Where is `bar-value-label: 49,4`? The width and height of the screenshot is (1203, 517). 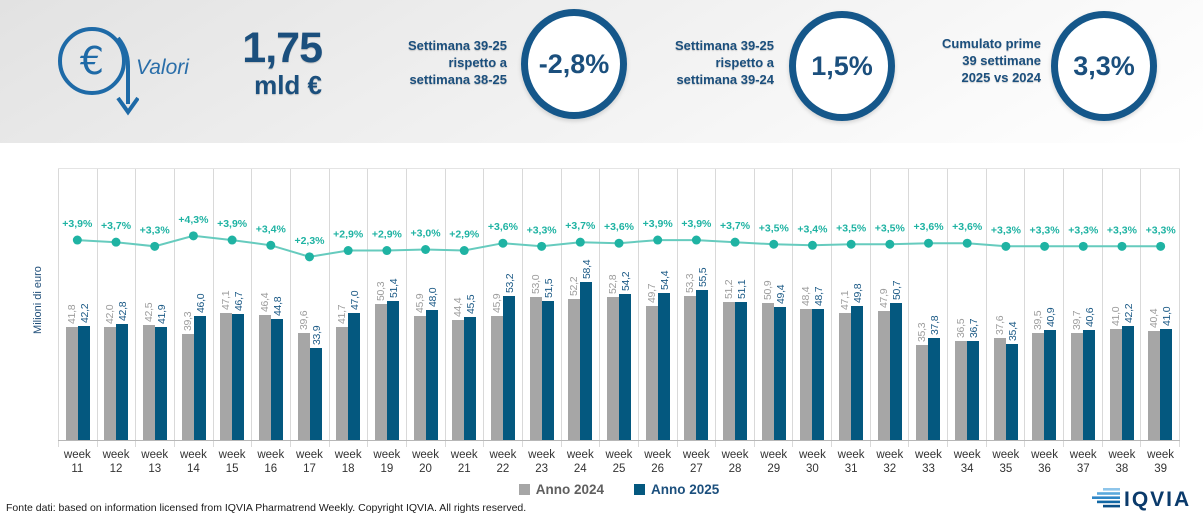 bar-value-label: 49,4 is located at coordinates (780, 294).